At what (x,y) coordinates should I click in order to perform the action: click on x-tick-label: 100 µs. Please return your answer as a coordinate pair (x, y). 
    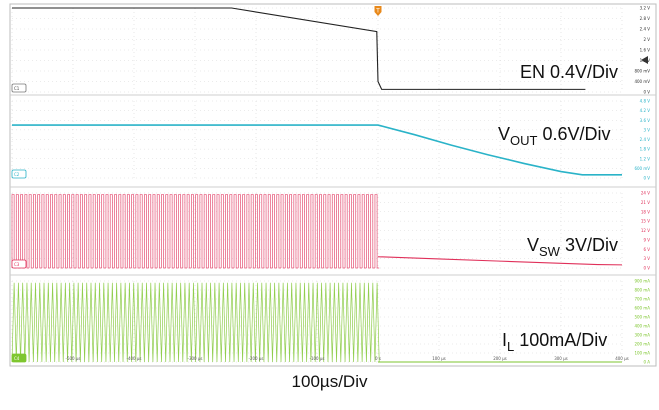
    Looking at the image, I should click on (439, 358).